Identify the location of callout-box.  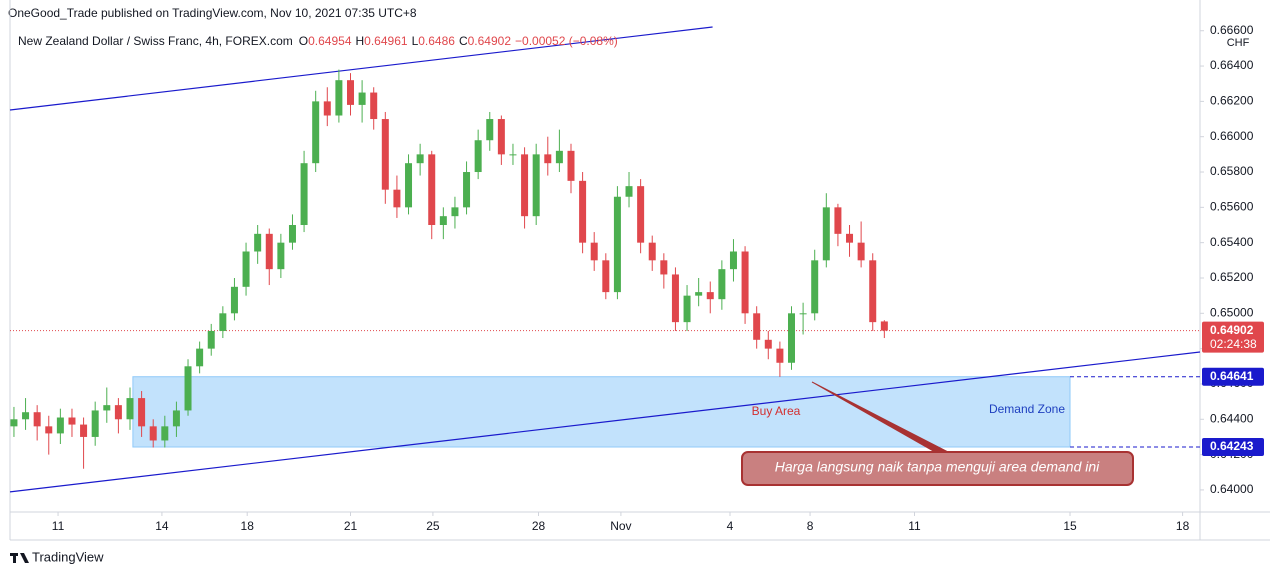
(937, 468).